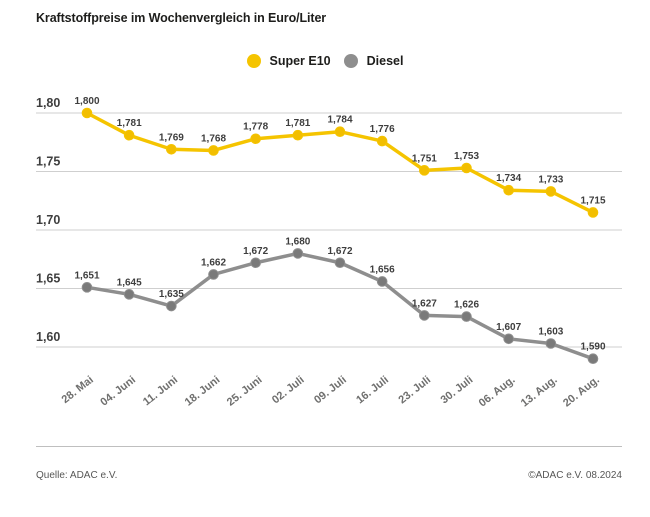  What do you see at coordinates (213, 138) in the screenshot?
I see `value-label-super-e10: 1,768` at bounding box center [213, 138].